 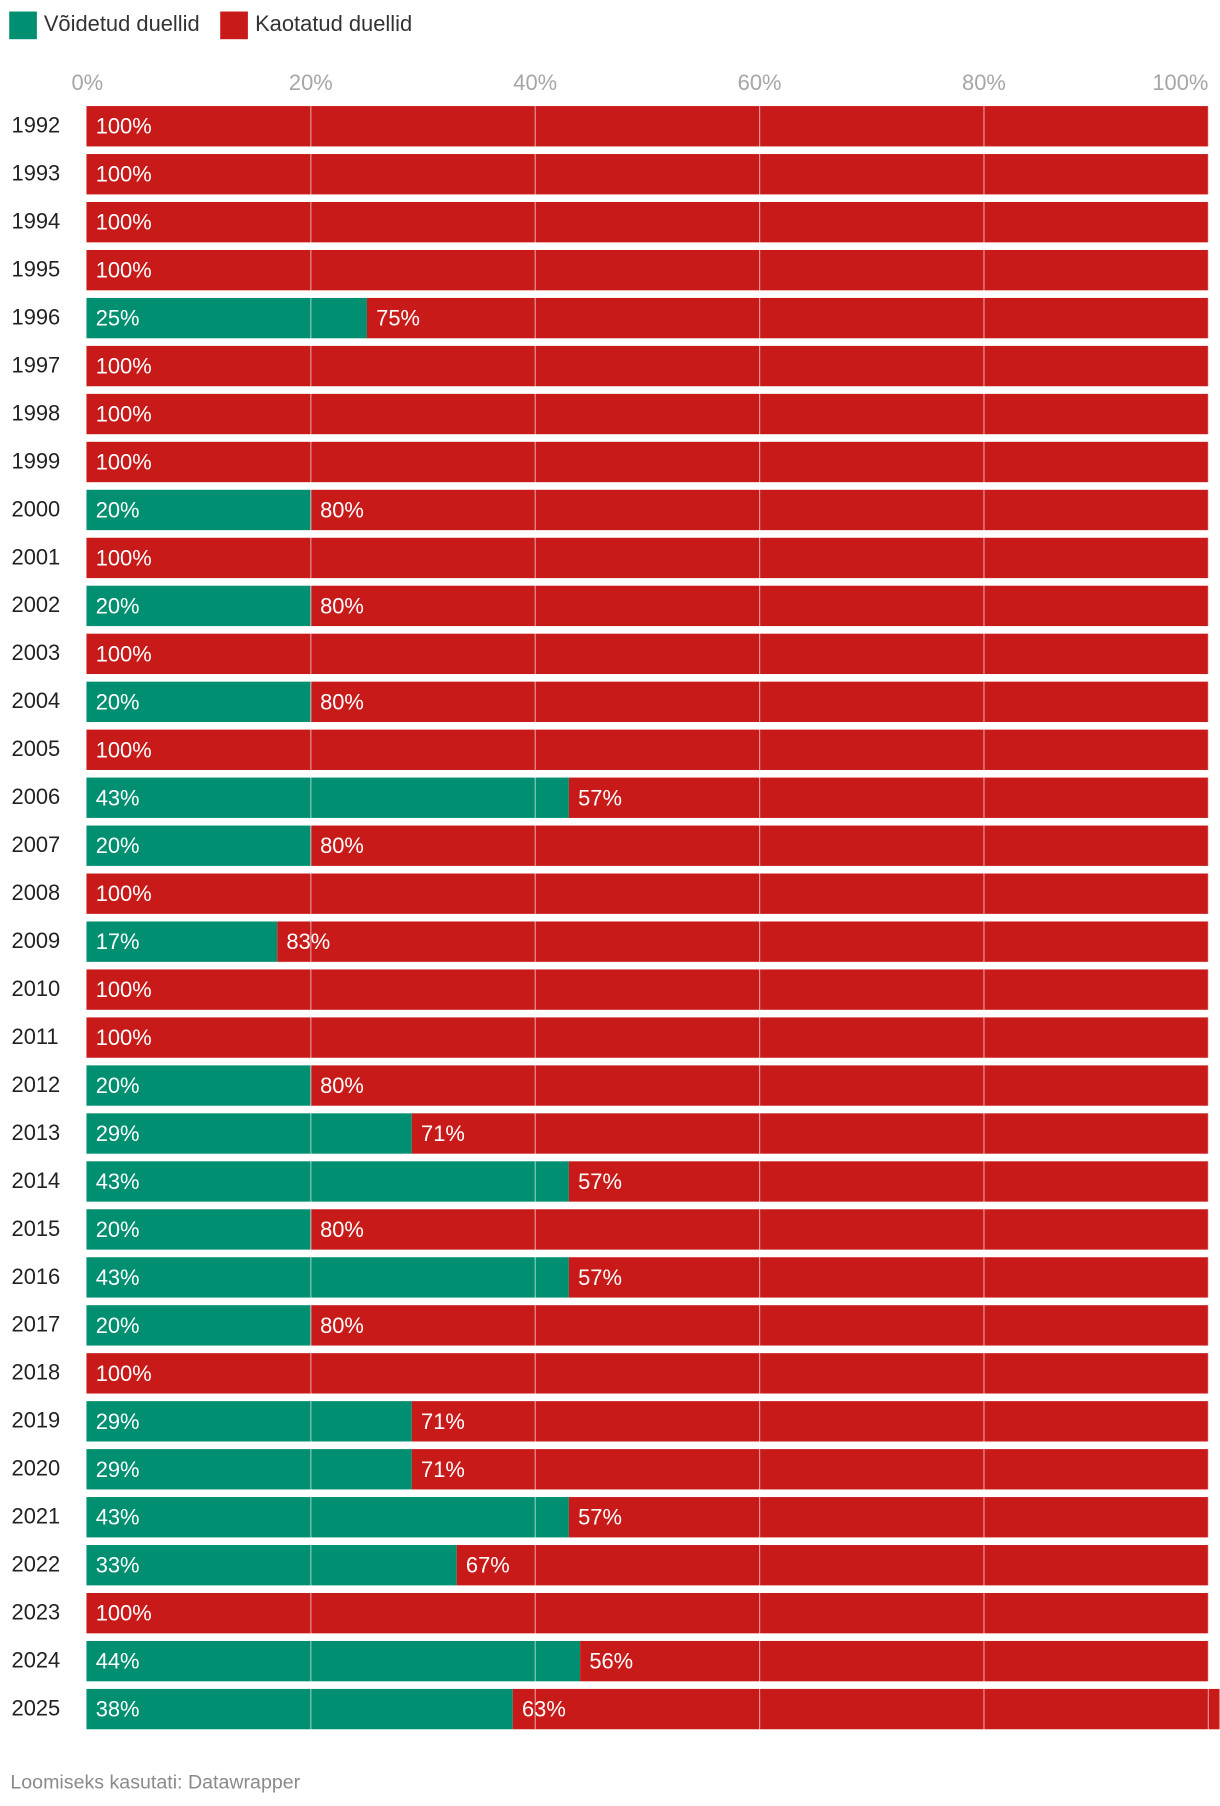 What do you see at coordinates (888, 1277) in the screenshot?
I see `bar-lost-2016` at bounding box center [888, 1277].